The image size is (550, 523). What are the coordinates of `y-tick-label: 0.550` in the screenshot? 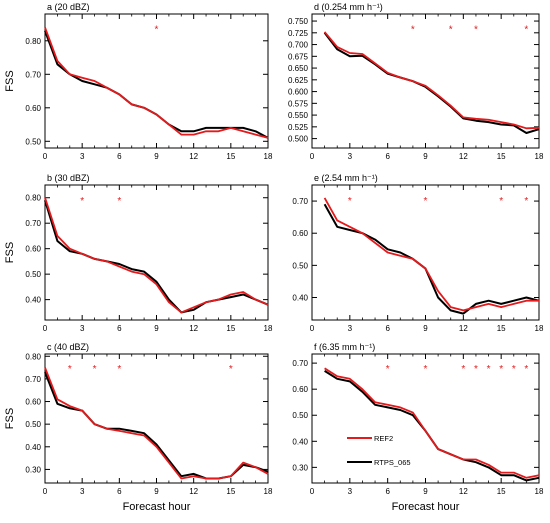 It's located at (298, 115).